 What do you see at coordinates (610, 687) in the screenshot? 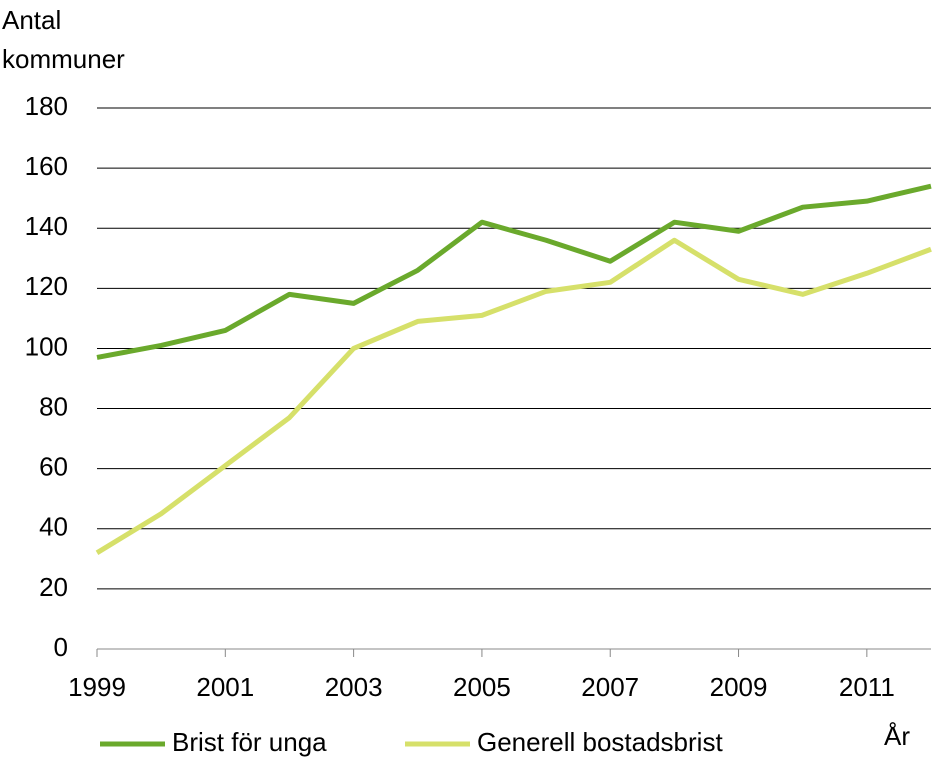
I see `x-tick-label: 2007` at bounding box center [610, 687].